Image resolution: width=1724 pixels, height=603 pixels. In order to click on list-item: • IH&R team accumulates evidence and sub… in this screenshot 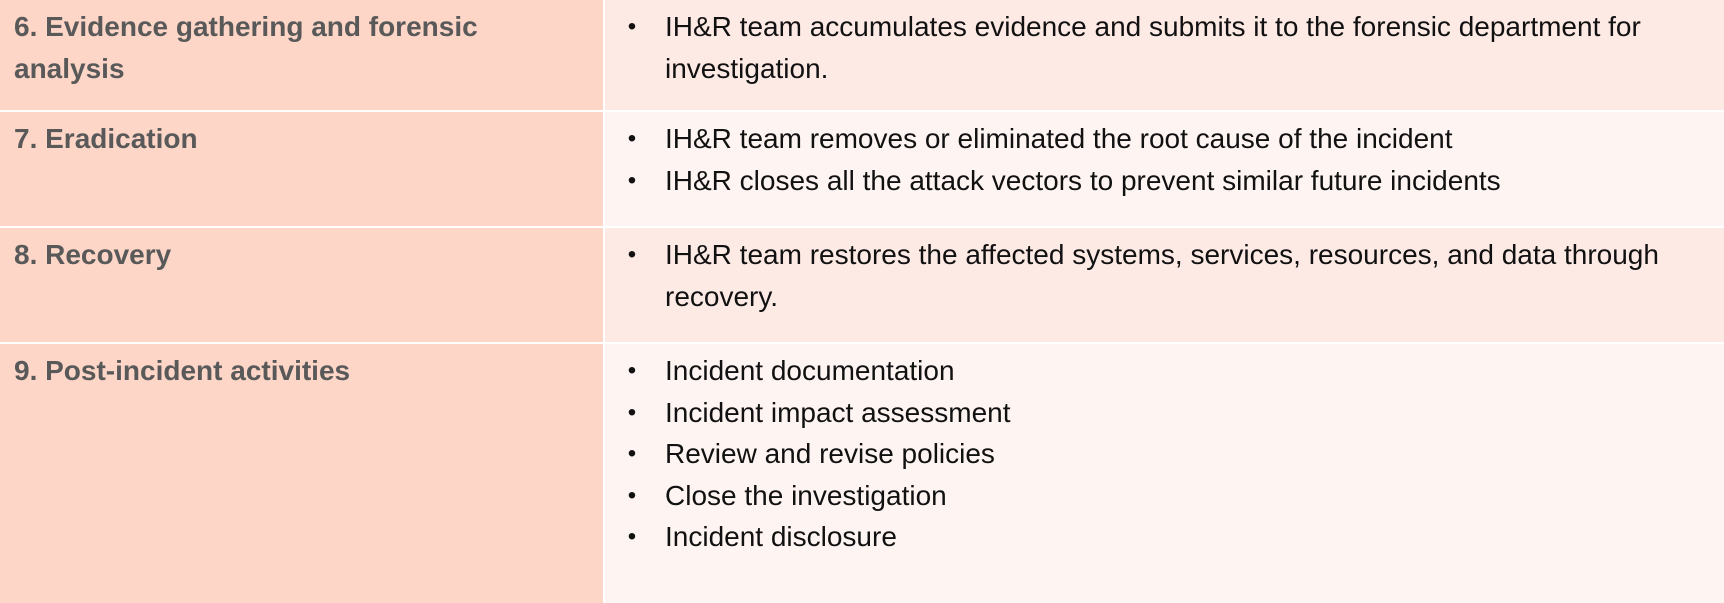, I will do `click(1155, 47)`.